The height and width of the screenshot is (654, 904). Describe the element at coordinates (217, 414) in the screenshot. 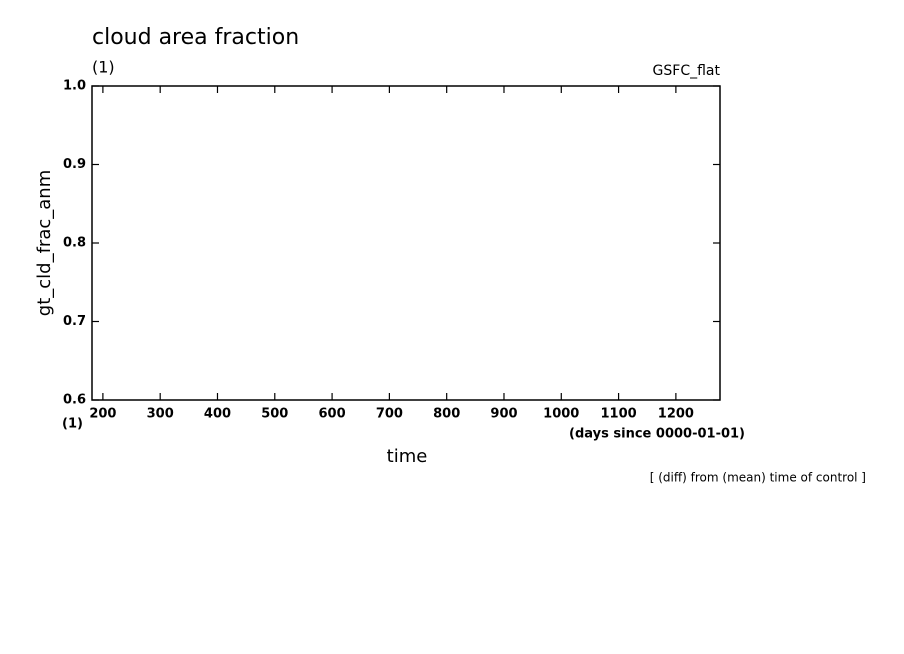

I see `x-tick-label: 400` at that location.